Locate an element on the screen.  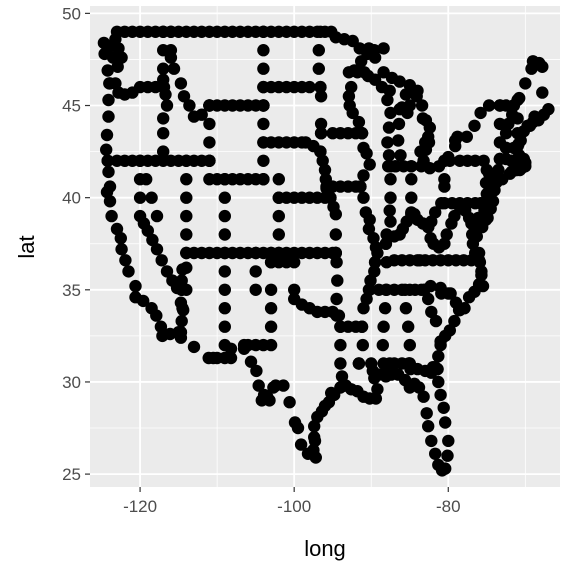
y-tick-label: 35 is located at coordinates (71, 290).